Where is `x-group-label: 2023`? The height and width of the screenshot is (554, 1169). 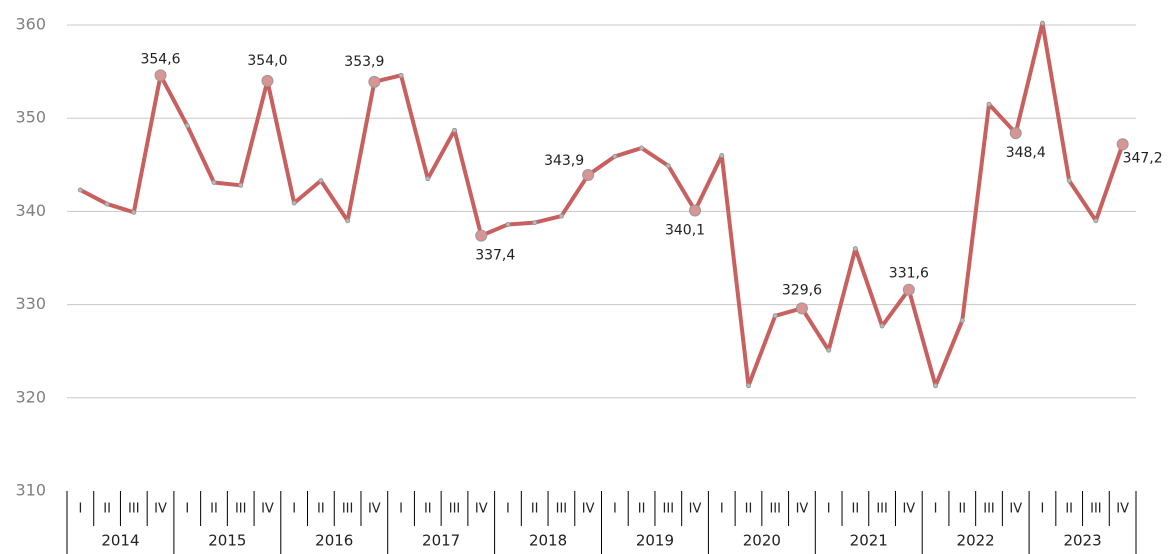
x-group-label: 2023 is located at coordinates (1082, 541).